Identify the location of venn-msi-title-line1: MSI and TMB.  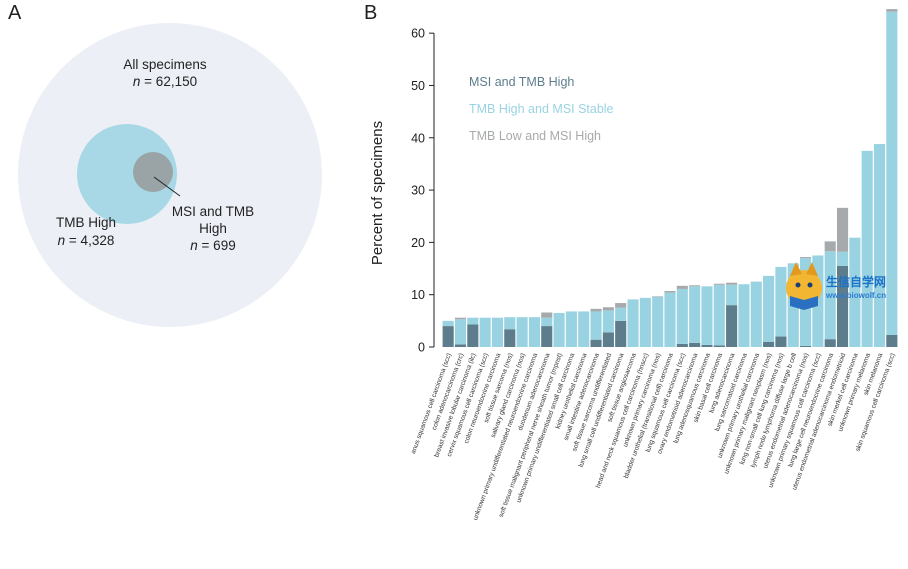
(213, 211).